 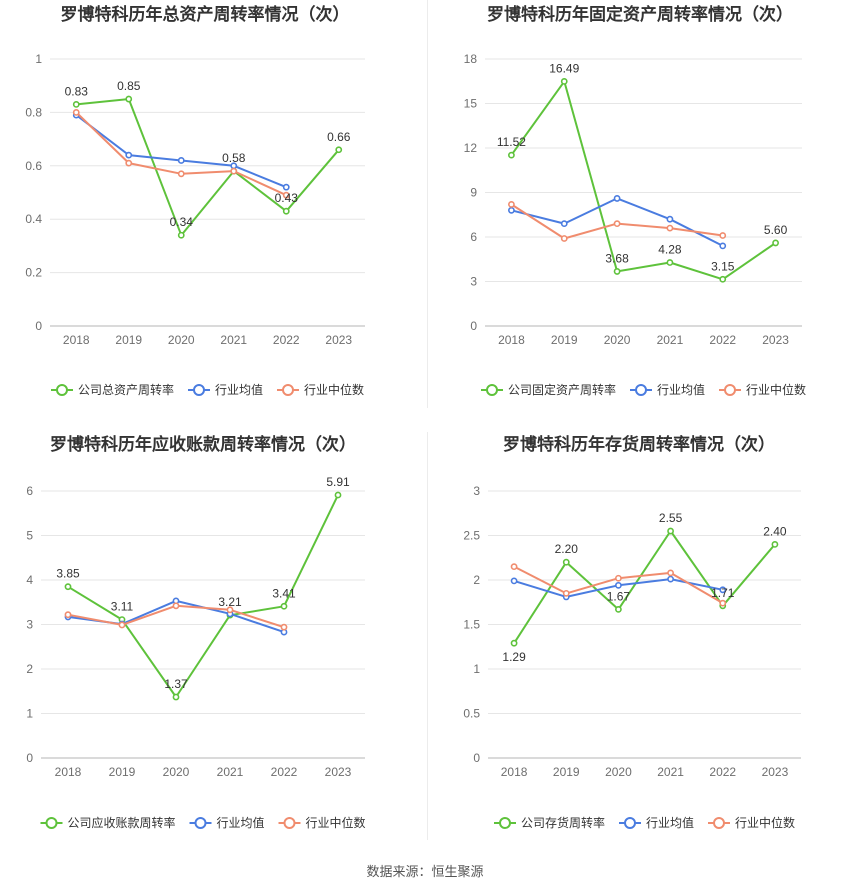 I want to click on legend: 公司总资产周转率 行业均值 行业中位数, so click(x=207, y=389).